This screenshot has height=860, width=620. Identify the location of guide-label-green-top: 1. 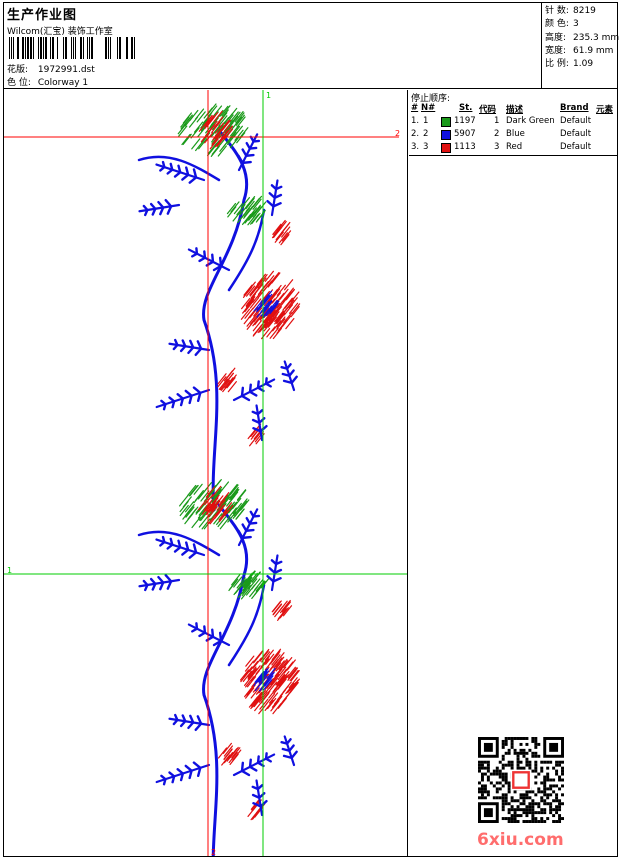
(268, 95).